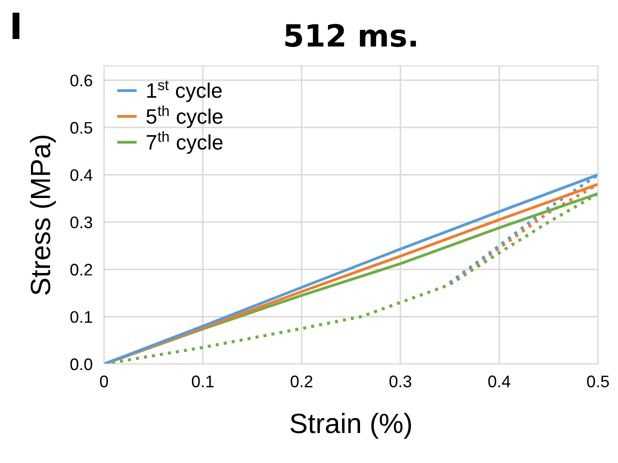  What do you see at coordinates (350, 35) in the screenshot?
I see `chart-title: 512 ms.` at bounding box center [350, 35].